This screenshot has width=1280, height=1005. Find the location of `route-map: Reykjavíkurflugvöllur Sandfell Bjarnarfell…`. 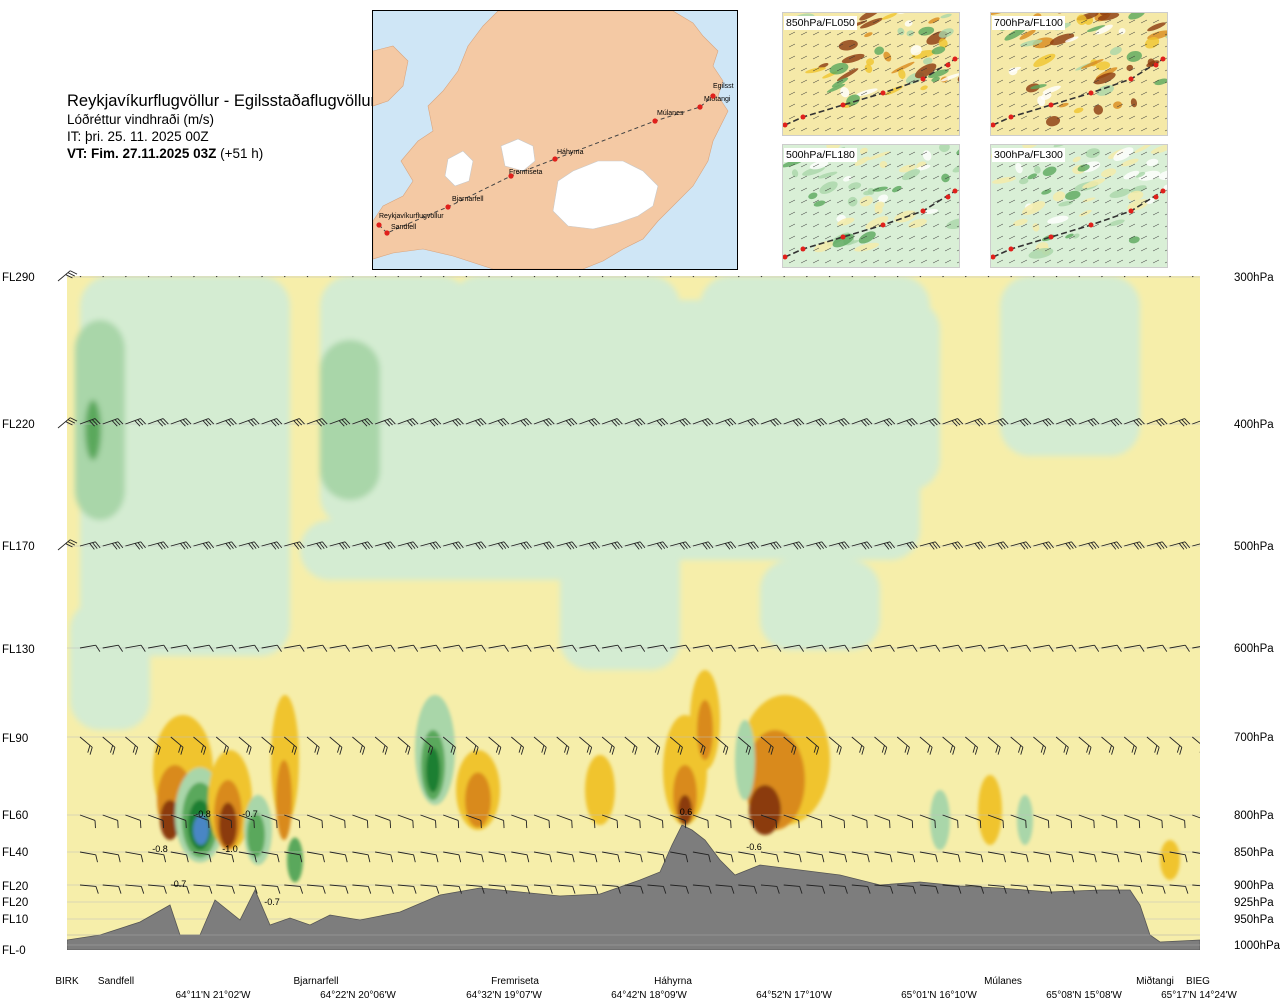

route-map: Reykjavíkurflugvöllur Sandfell Bjarnarfell… is located at coordinates (555, 140).